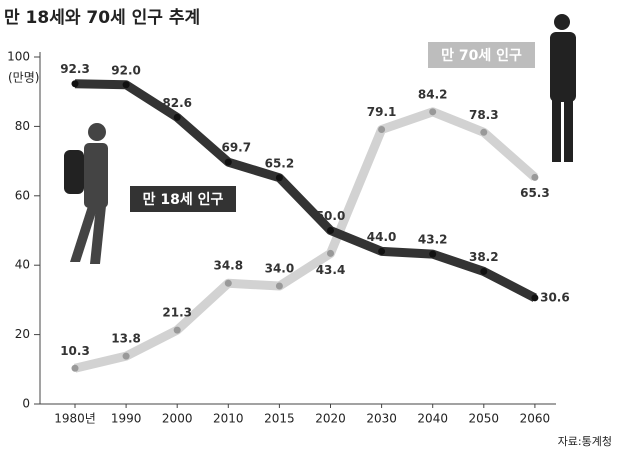 The height and width of the screenshot is (456, 620). Describe the element at coordinates (280, 269) in the screenshot. I see `value-label: 34.0` at that location.